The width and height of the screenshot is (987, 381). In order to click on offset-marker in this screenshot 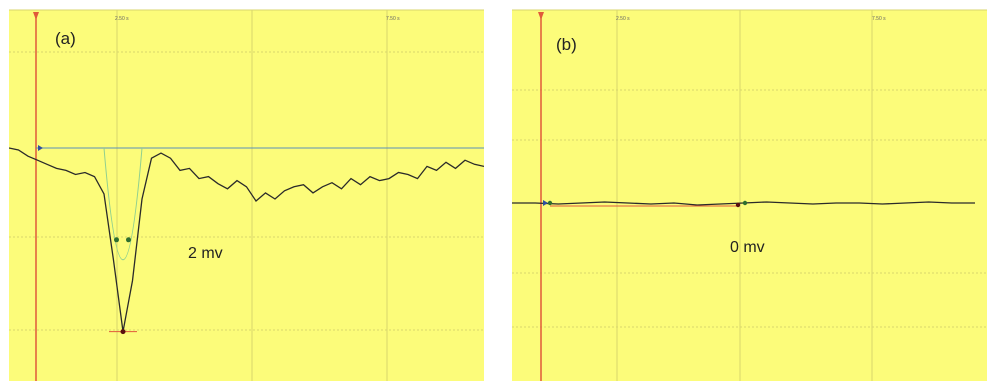, I will do `click(745, 203)`.